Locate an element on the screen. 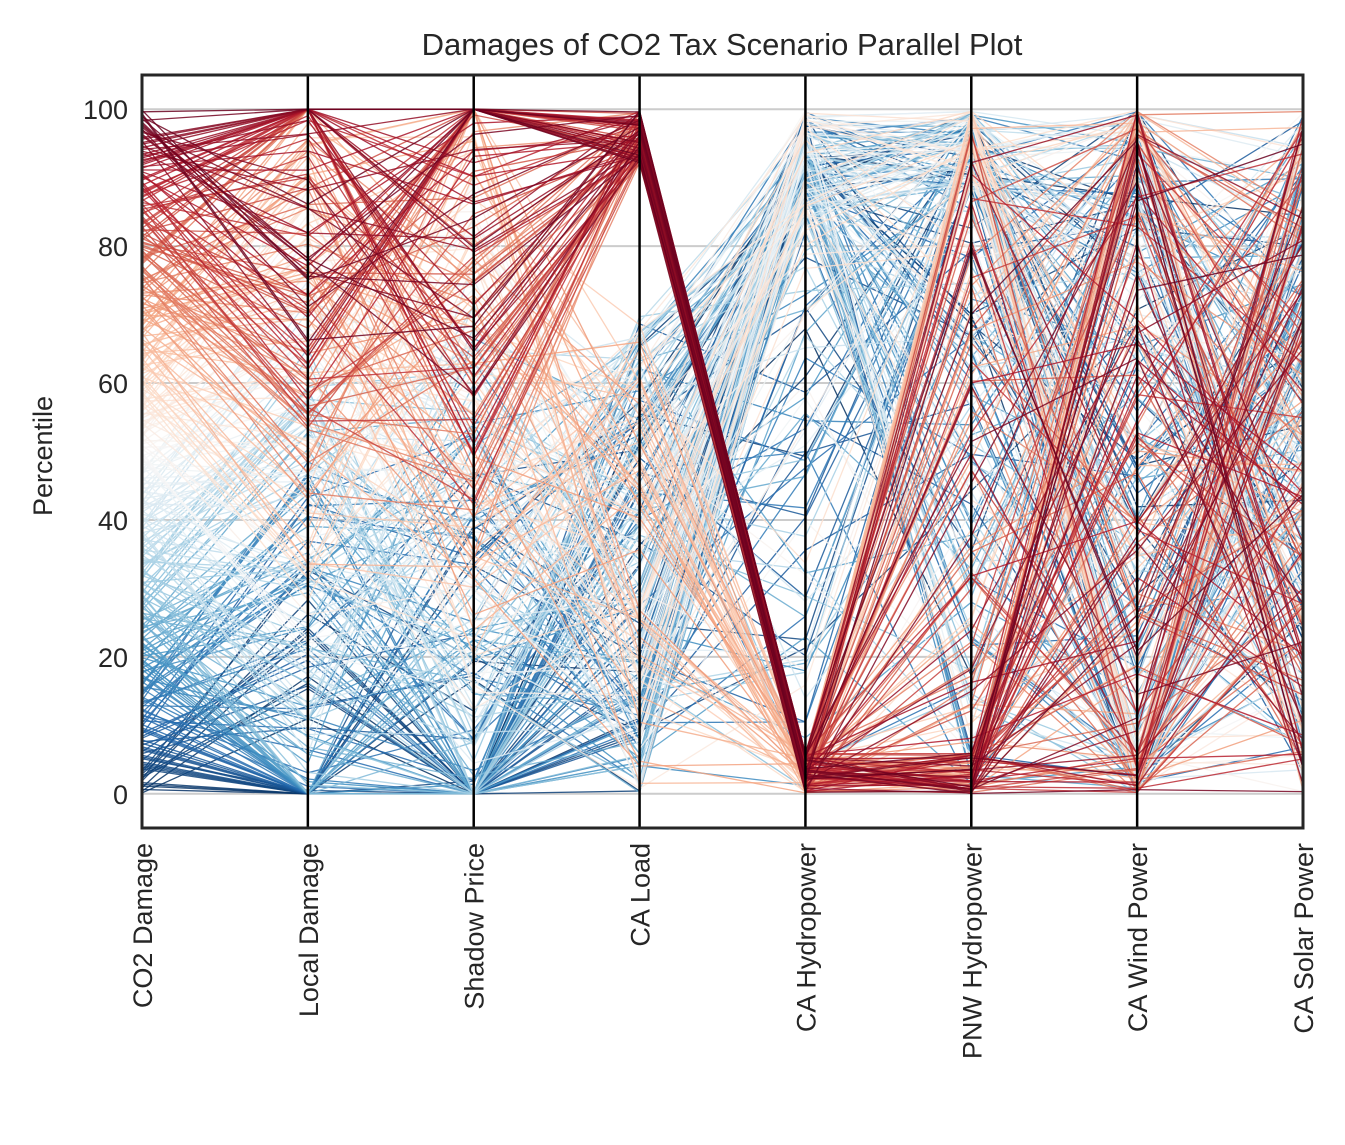 Image resolution: width=1345 pixels, height=1145 pixels. y-tick-label: 0 is located at coordinates (120, 795).